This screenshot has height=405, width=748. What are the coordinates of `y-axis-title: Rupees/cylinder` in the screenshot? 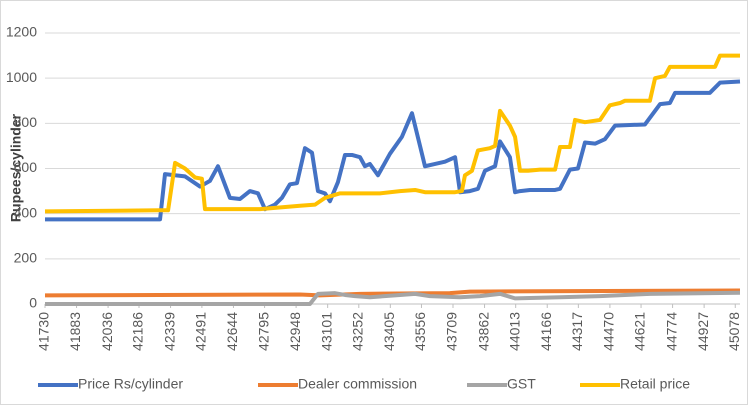 It's located at (16, 167).